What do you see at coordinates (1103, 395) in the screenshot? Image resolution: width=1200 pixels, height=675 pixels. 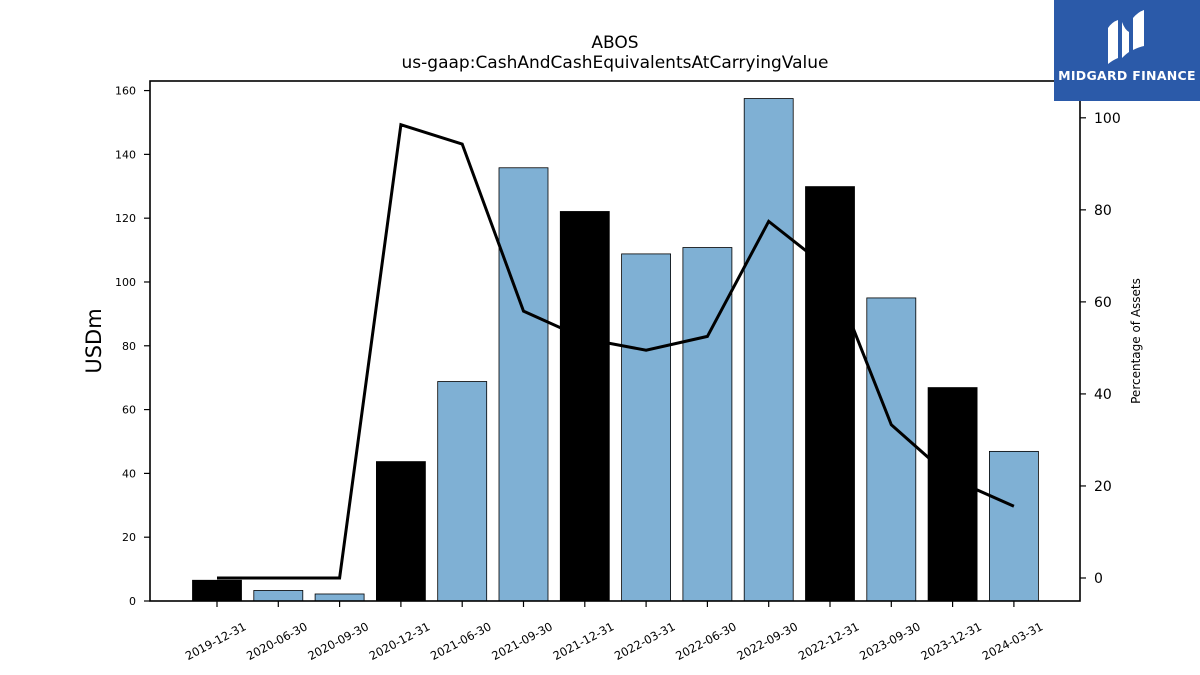 I see `y2-tick-label: 40` at bounding box center [1103, 395].